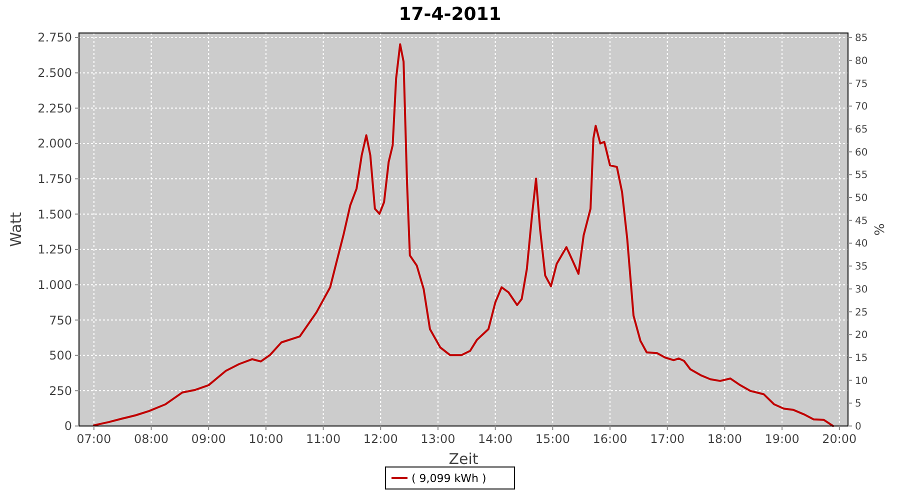  Describe the element at coordinates (861, 312) in the screenshot. I see `y2-tick-label: 25` at that location.